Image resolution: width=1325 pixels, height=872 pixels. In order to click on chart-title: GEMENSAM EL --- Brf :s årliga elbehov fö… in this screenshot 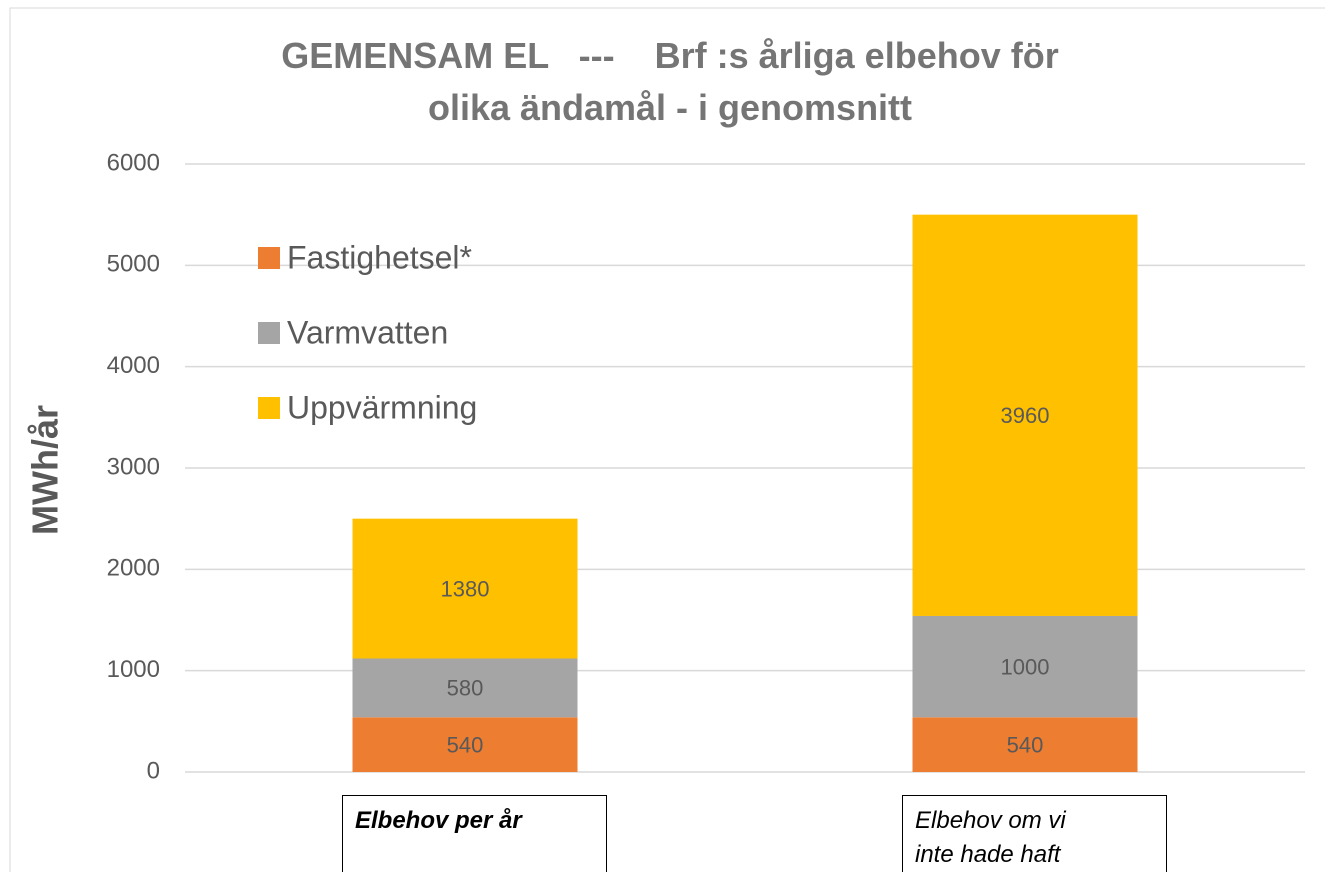, I will do `click(675, 81)`.